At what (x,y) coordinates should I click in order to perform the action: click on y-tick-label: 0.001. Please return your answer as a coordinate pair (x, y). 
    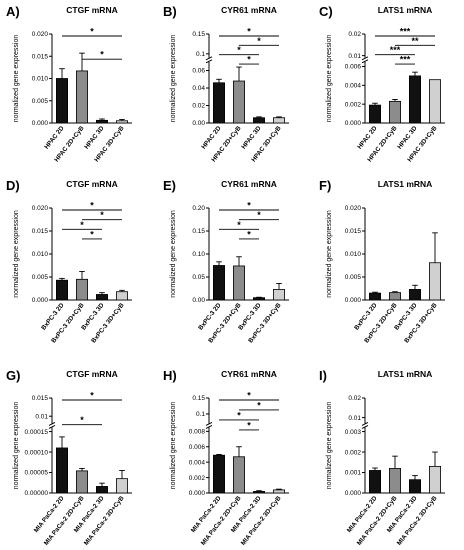
    Looking at the image, I should click on (353, 473).